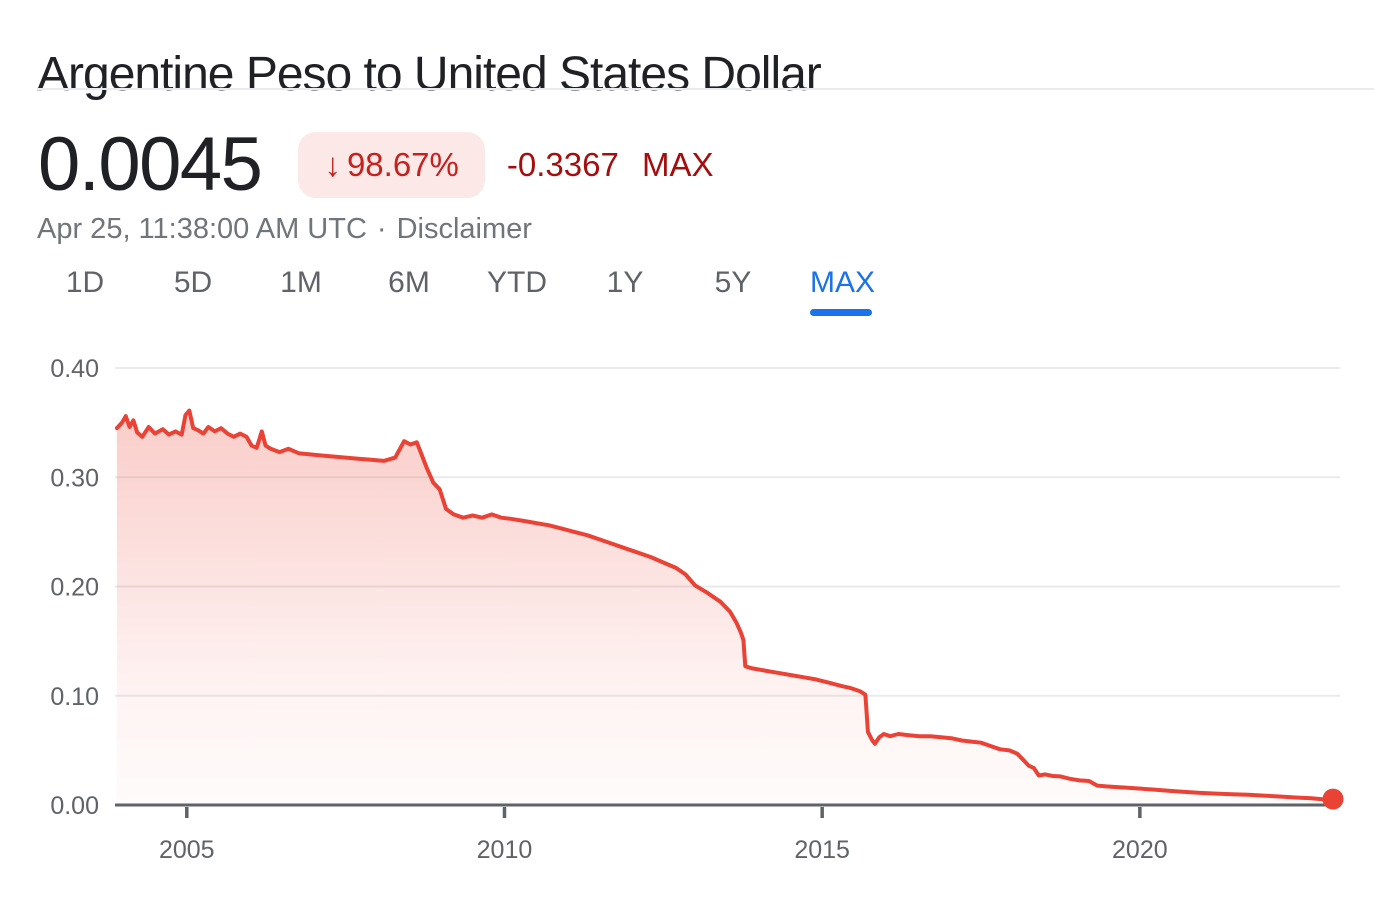 This screenshot has height=902, width=1374. What do you see at coordinates (187, 850) in the screenshot?
I see `x-axis-label: 2005` at bounding box center [187, 850].